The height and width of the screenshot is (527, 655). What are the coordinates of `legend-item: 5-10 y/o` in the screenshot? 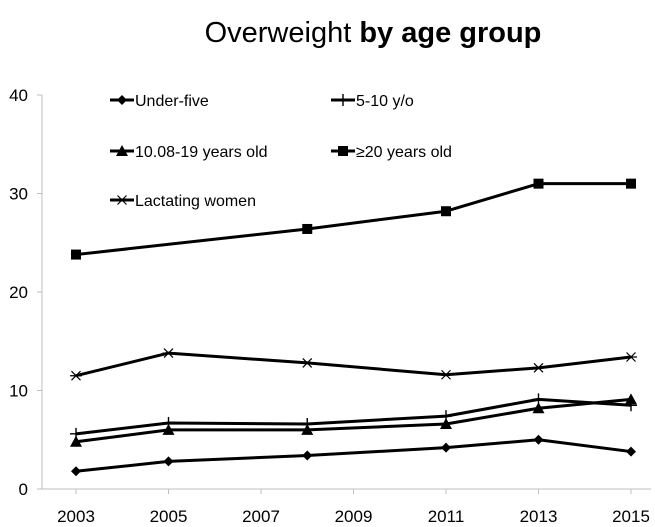 It's located at (372, 101).